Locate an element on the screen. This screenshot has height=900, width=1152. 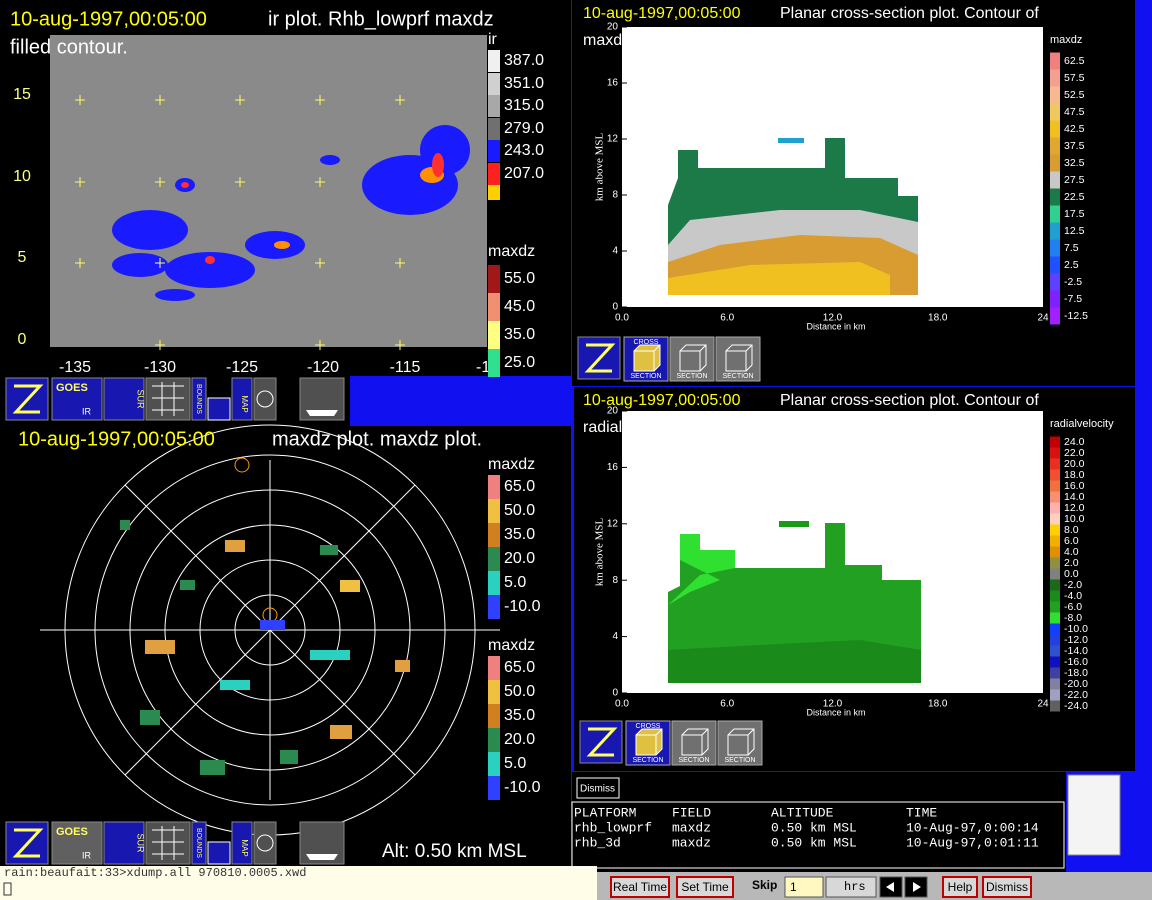
table-button is located at coordinates (219, 409).